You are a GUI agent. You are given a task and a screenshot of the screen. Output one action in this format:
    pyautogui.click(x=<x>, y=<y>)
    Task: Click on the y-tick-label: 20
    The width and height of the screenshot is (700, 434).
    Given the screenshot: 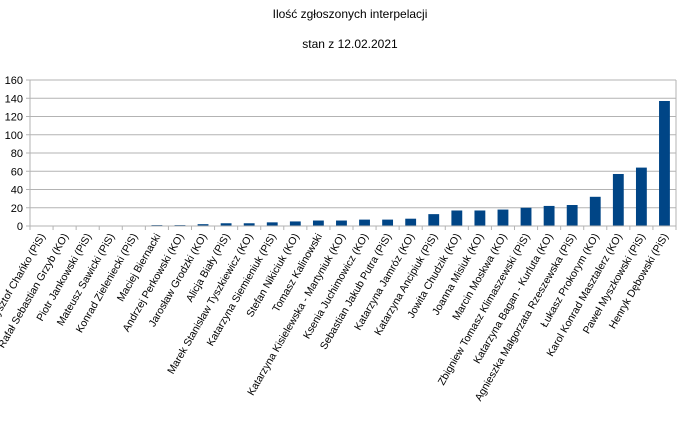 What is the action you would take?
    pyautogui.click(x=17, y=209)
    